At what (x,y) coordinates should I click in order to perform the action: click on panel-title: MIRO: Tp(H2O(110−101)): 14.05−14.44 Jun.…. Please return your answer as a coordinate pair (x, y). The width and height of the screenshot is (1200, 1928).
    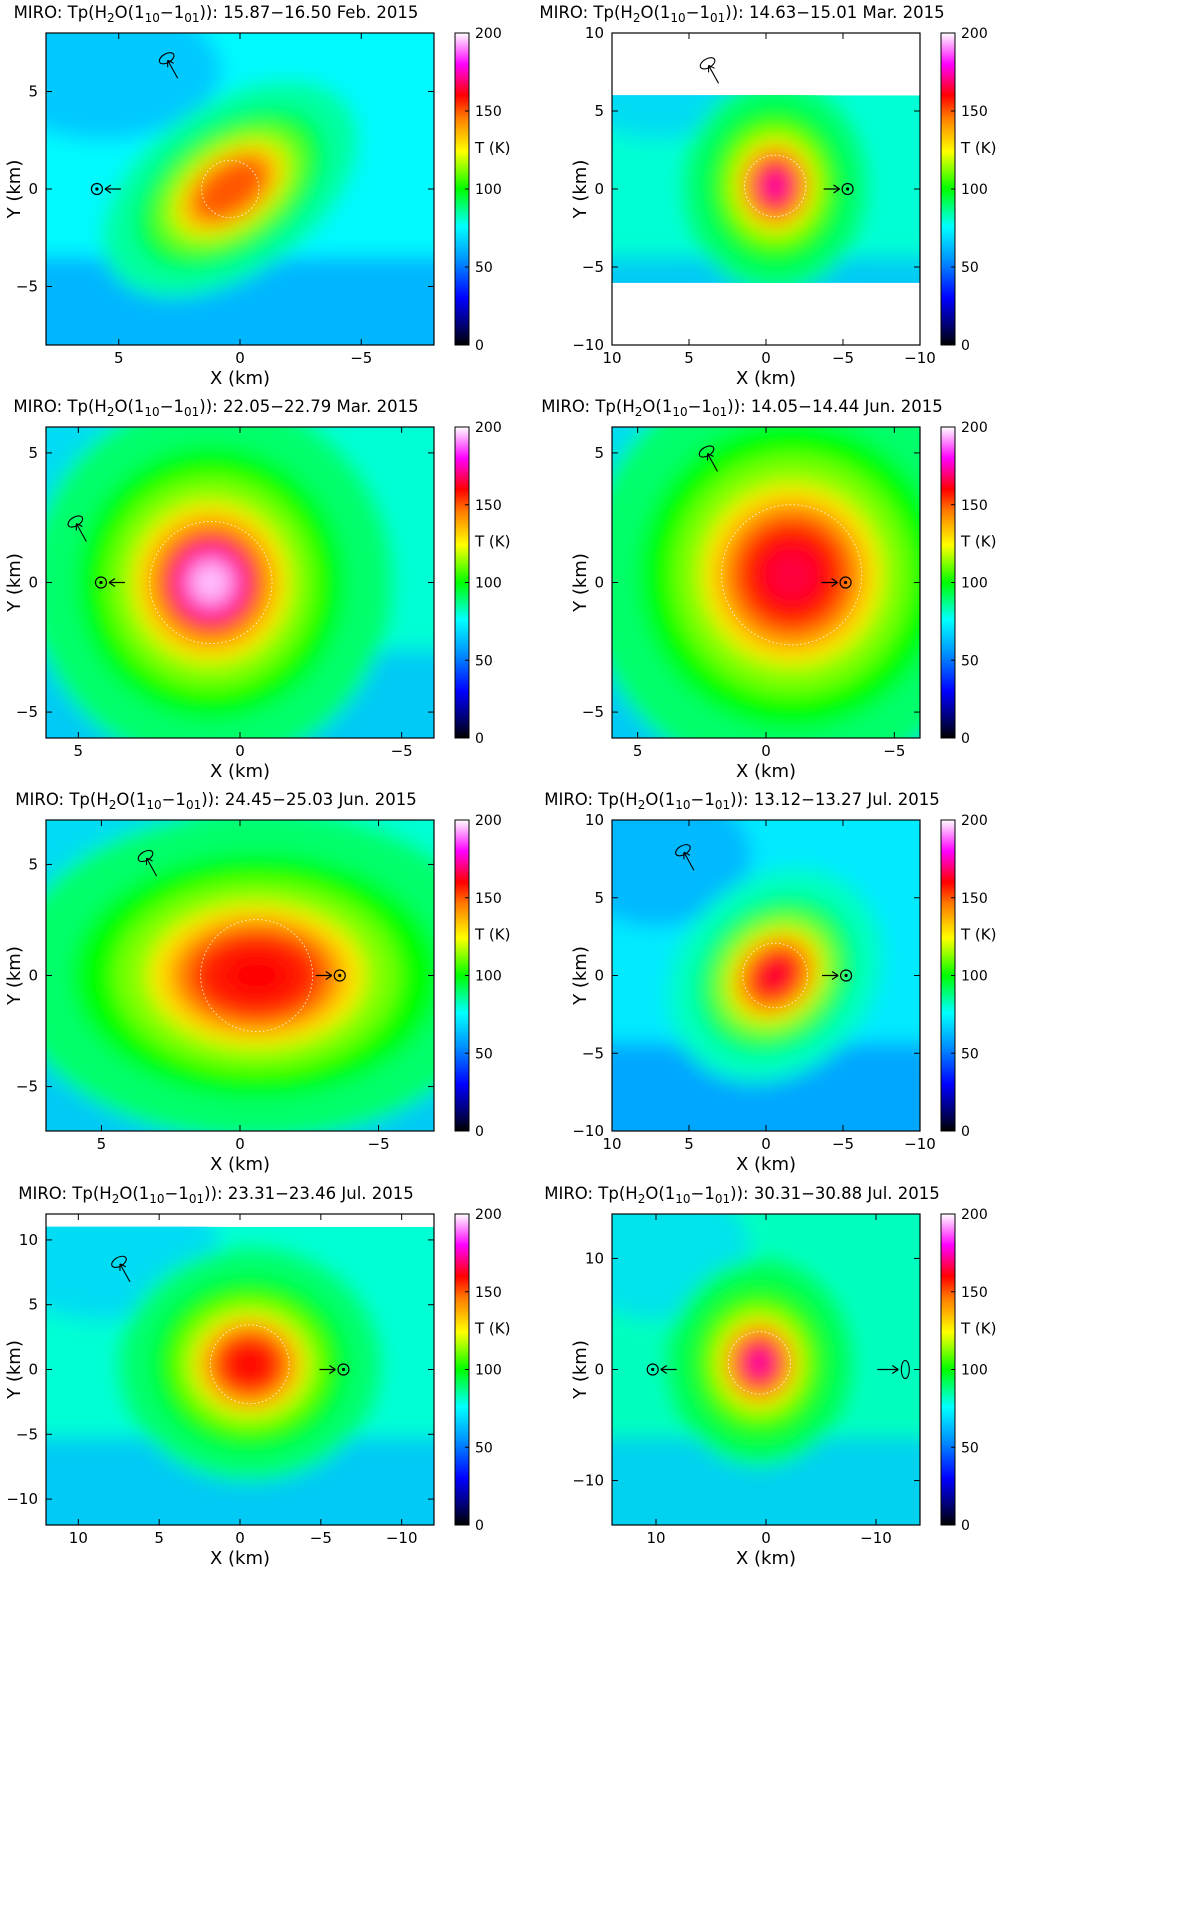
    Looking at the image, I should click on (741, 408).